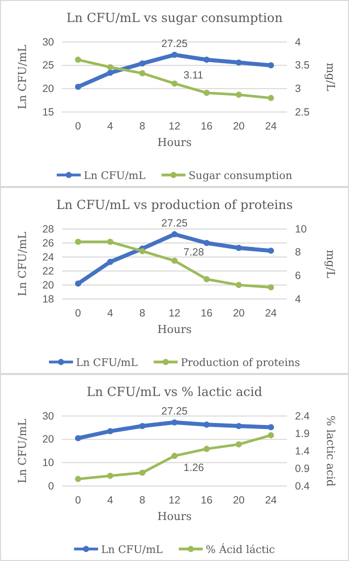 This screenshot has width=349, height=561. What do you see at coordinates (194, 252) in the screenshot?
I see `data-label: 7.28` at bounding box center [194, 252].